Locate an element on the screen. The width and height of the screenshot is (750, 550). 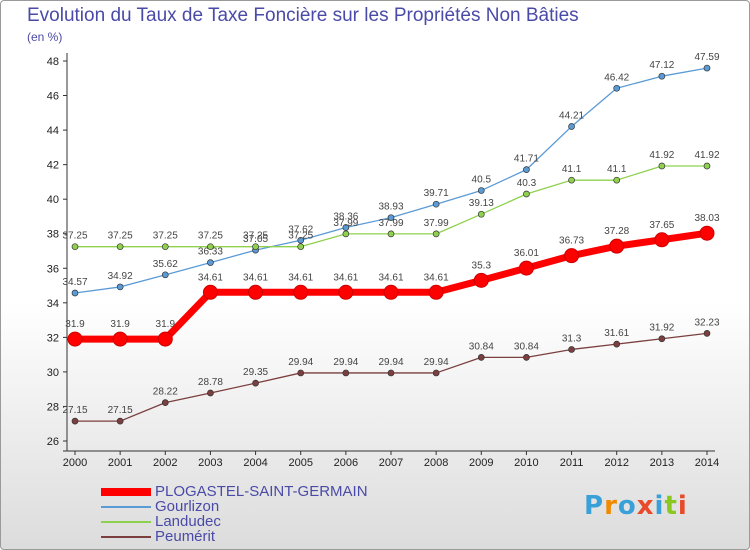
x-tick-label: 2012 is located at coordinates (616, 463).